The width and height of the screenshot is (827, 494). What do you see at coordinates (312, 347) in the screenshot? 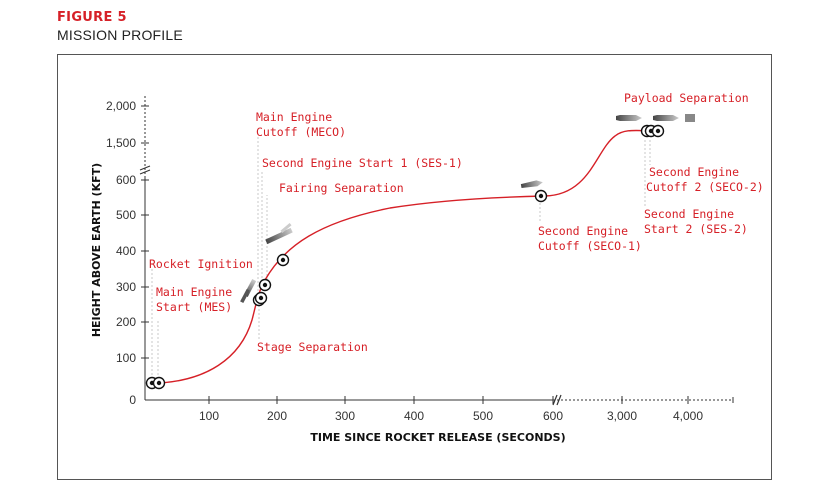
I see `annotation-stage-separation: Stage Separation` at bounding box center [312, 347].